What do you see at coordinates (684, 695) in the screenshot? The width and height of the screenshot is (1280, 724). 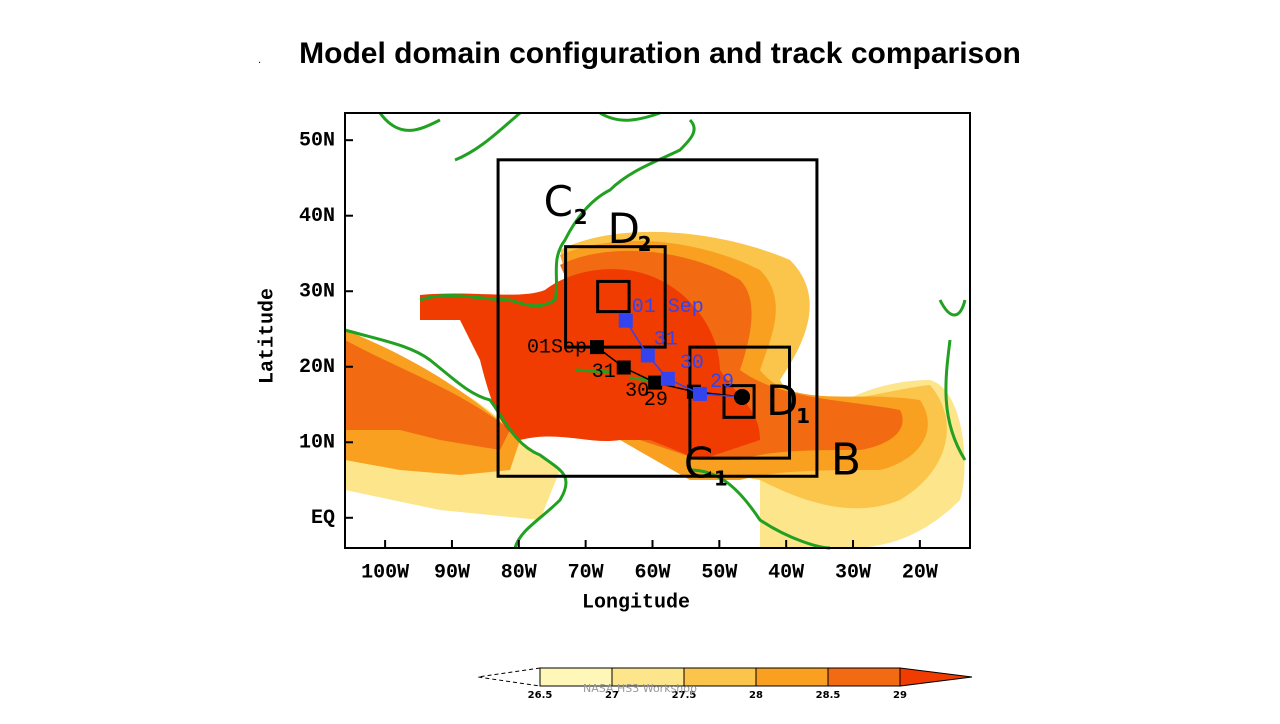 I see `colorbar-label: 27.5` at bounding box center [684, 695].